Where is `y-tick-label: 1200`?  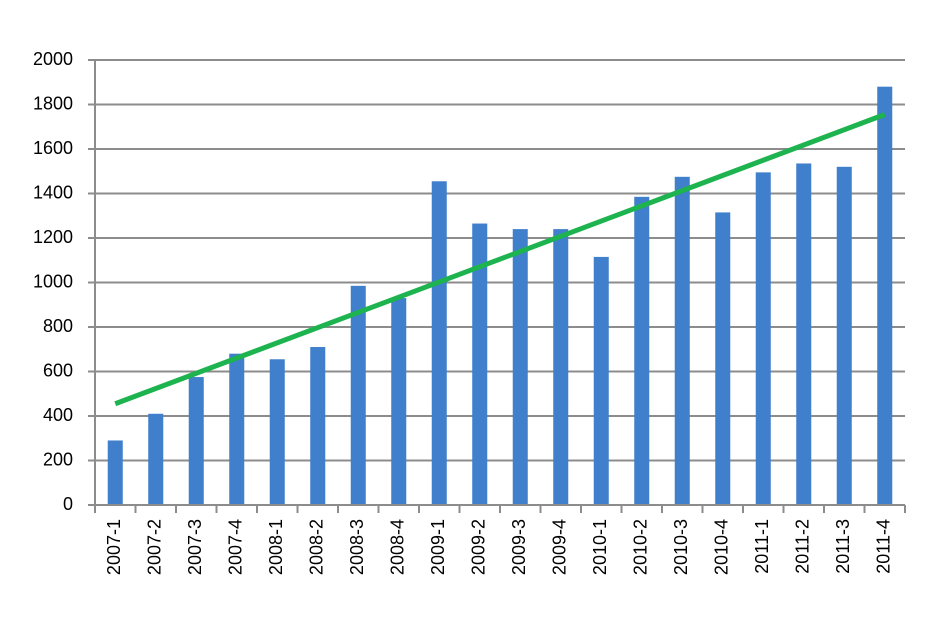 y-tick-label: 1200 is located at coordinates (53, 237).